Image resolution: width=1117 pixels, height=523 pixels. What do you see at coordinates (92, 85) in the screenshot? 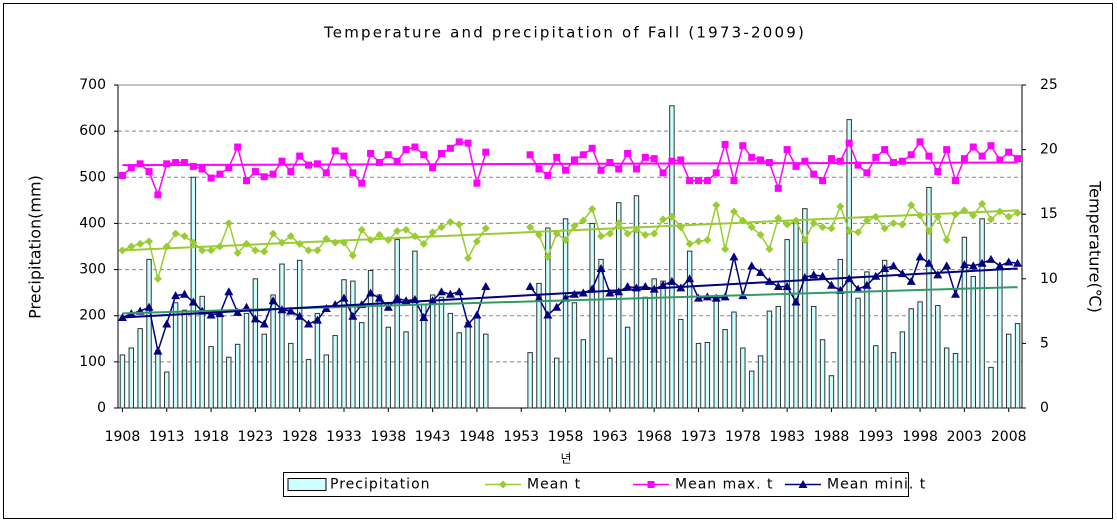
I see `y-tick-label: 700` at bounding box center [92, 85].